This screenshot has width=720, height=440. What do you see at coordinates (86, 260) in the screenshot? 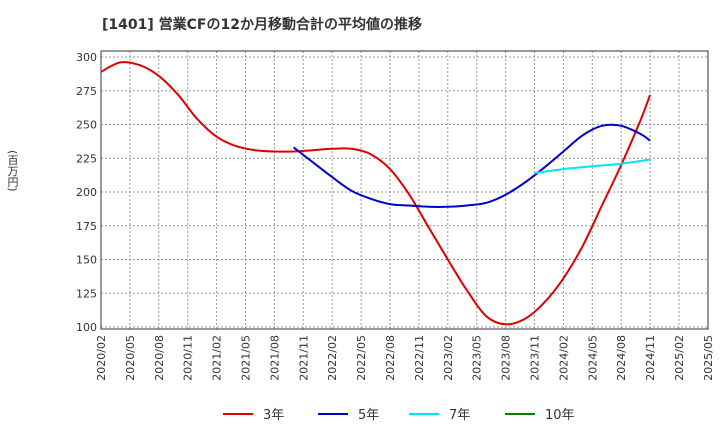
I see `y-tick-label: 150` at bounding box center [86, 260].